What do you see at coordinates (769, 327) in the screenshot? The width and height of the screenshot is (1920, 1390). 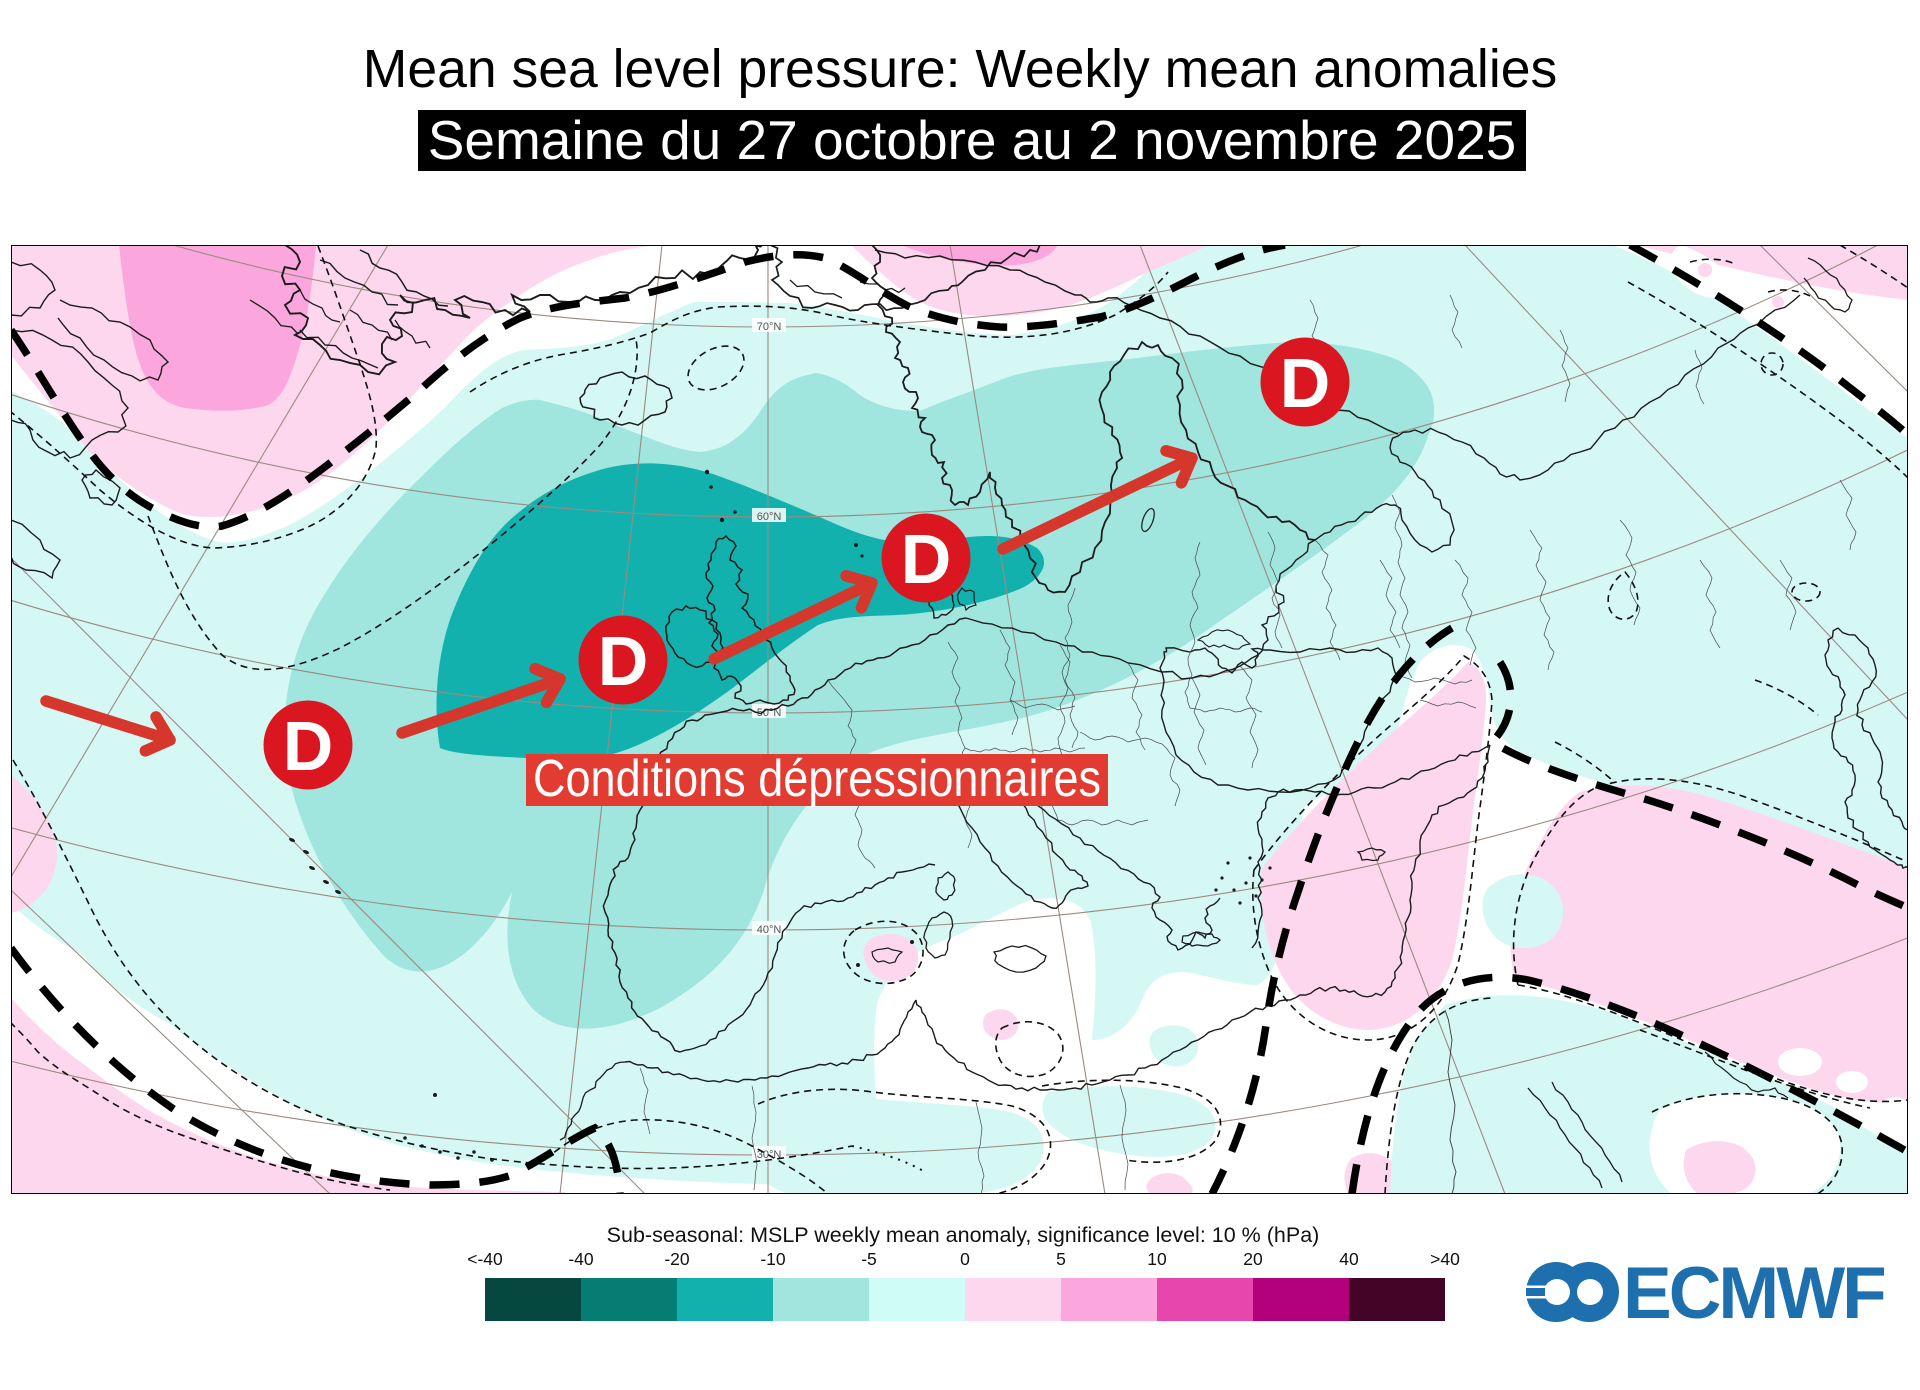 I see `svg-text: 70°N` at bounding box center [769, 327].